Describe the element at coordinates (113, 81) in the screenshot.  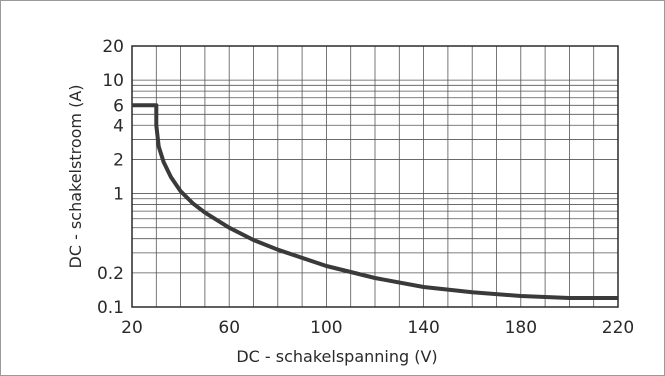
I see `y-tick-label: 10` at that location.